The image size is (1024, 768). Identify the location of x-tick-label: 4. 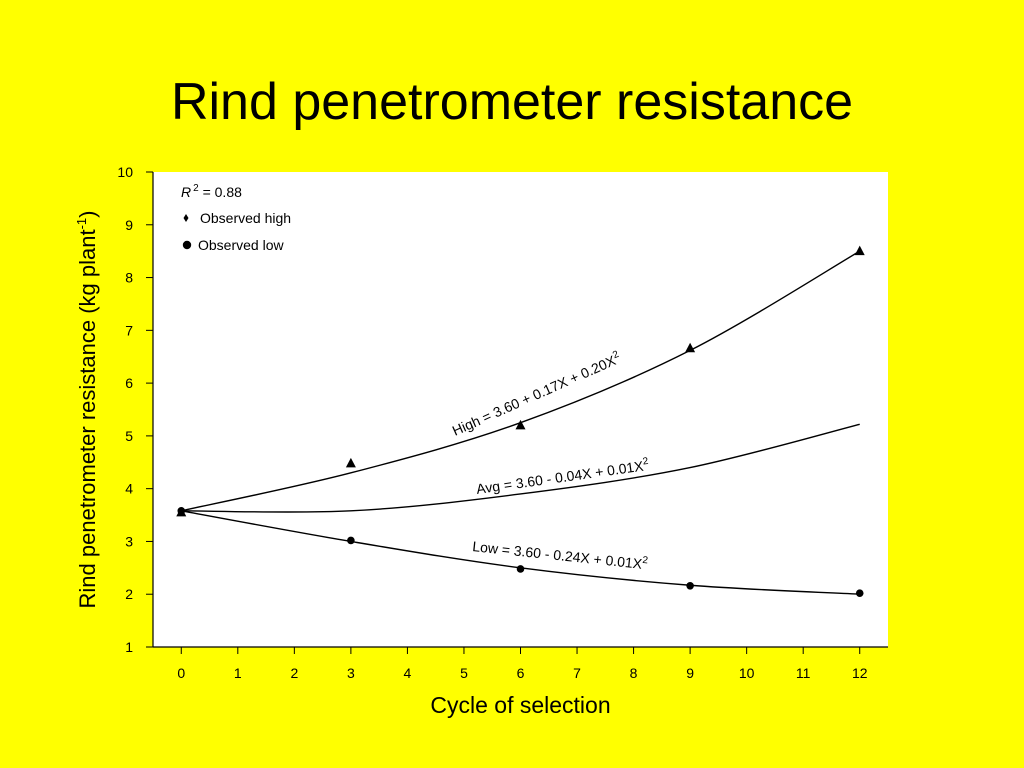
(408, 673).